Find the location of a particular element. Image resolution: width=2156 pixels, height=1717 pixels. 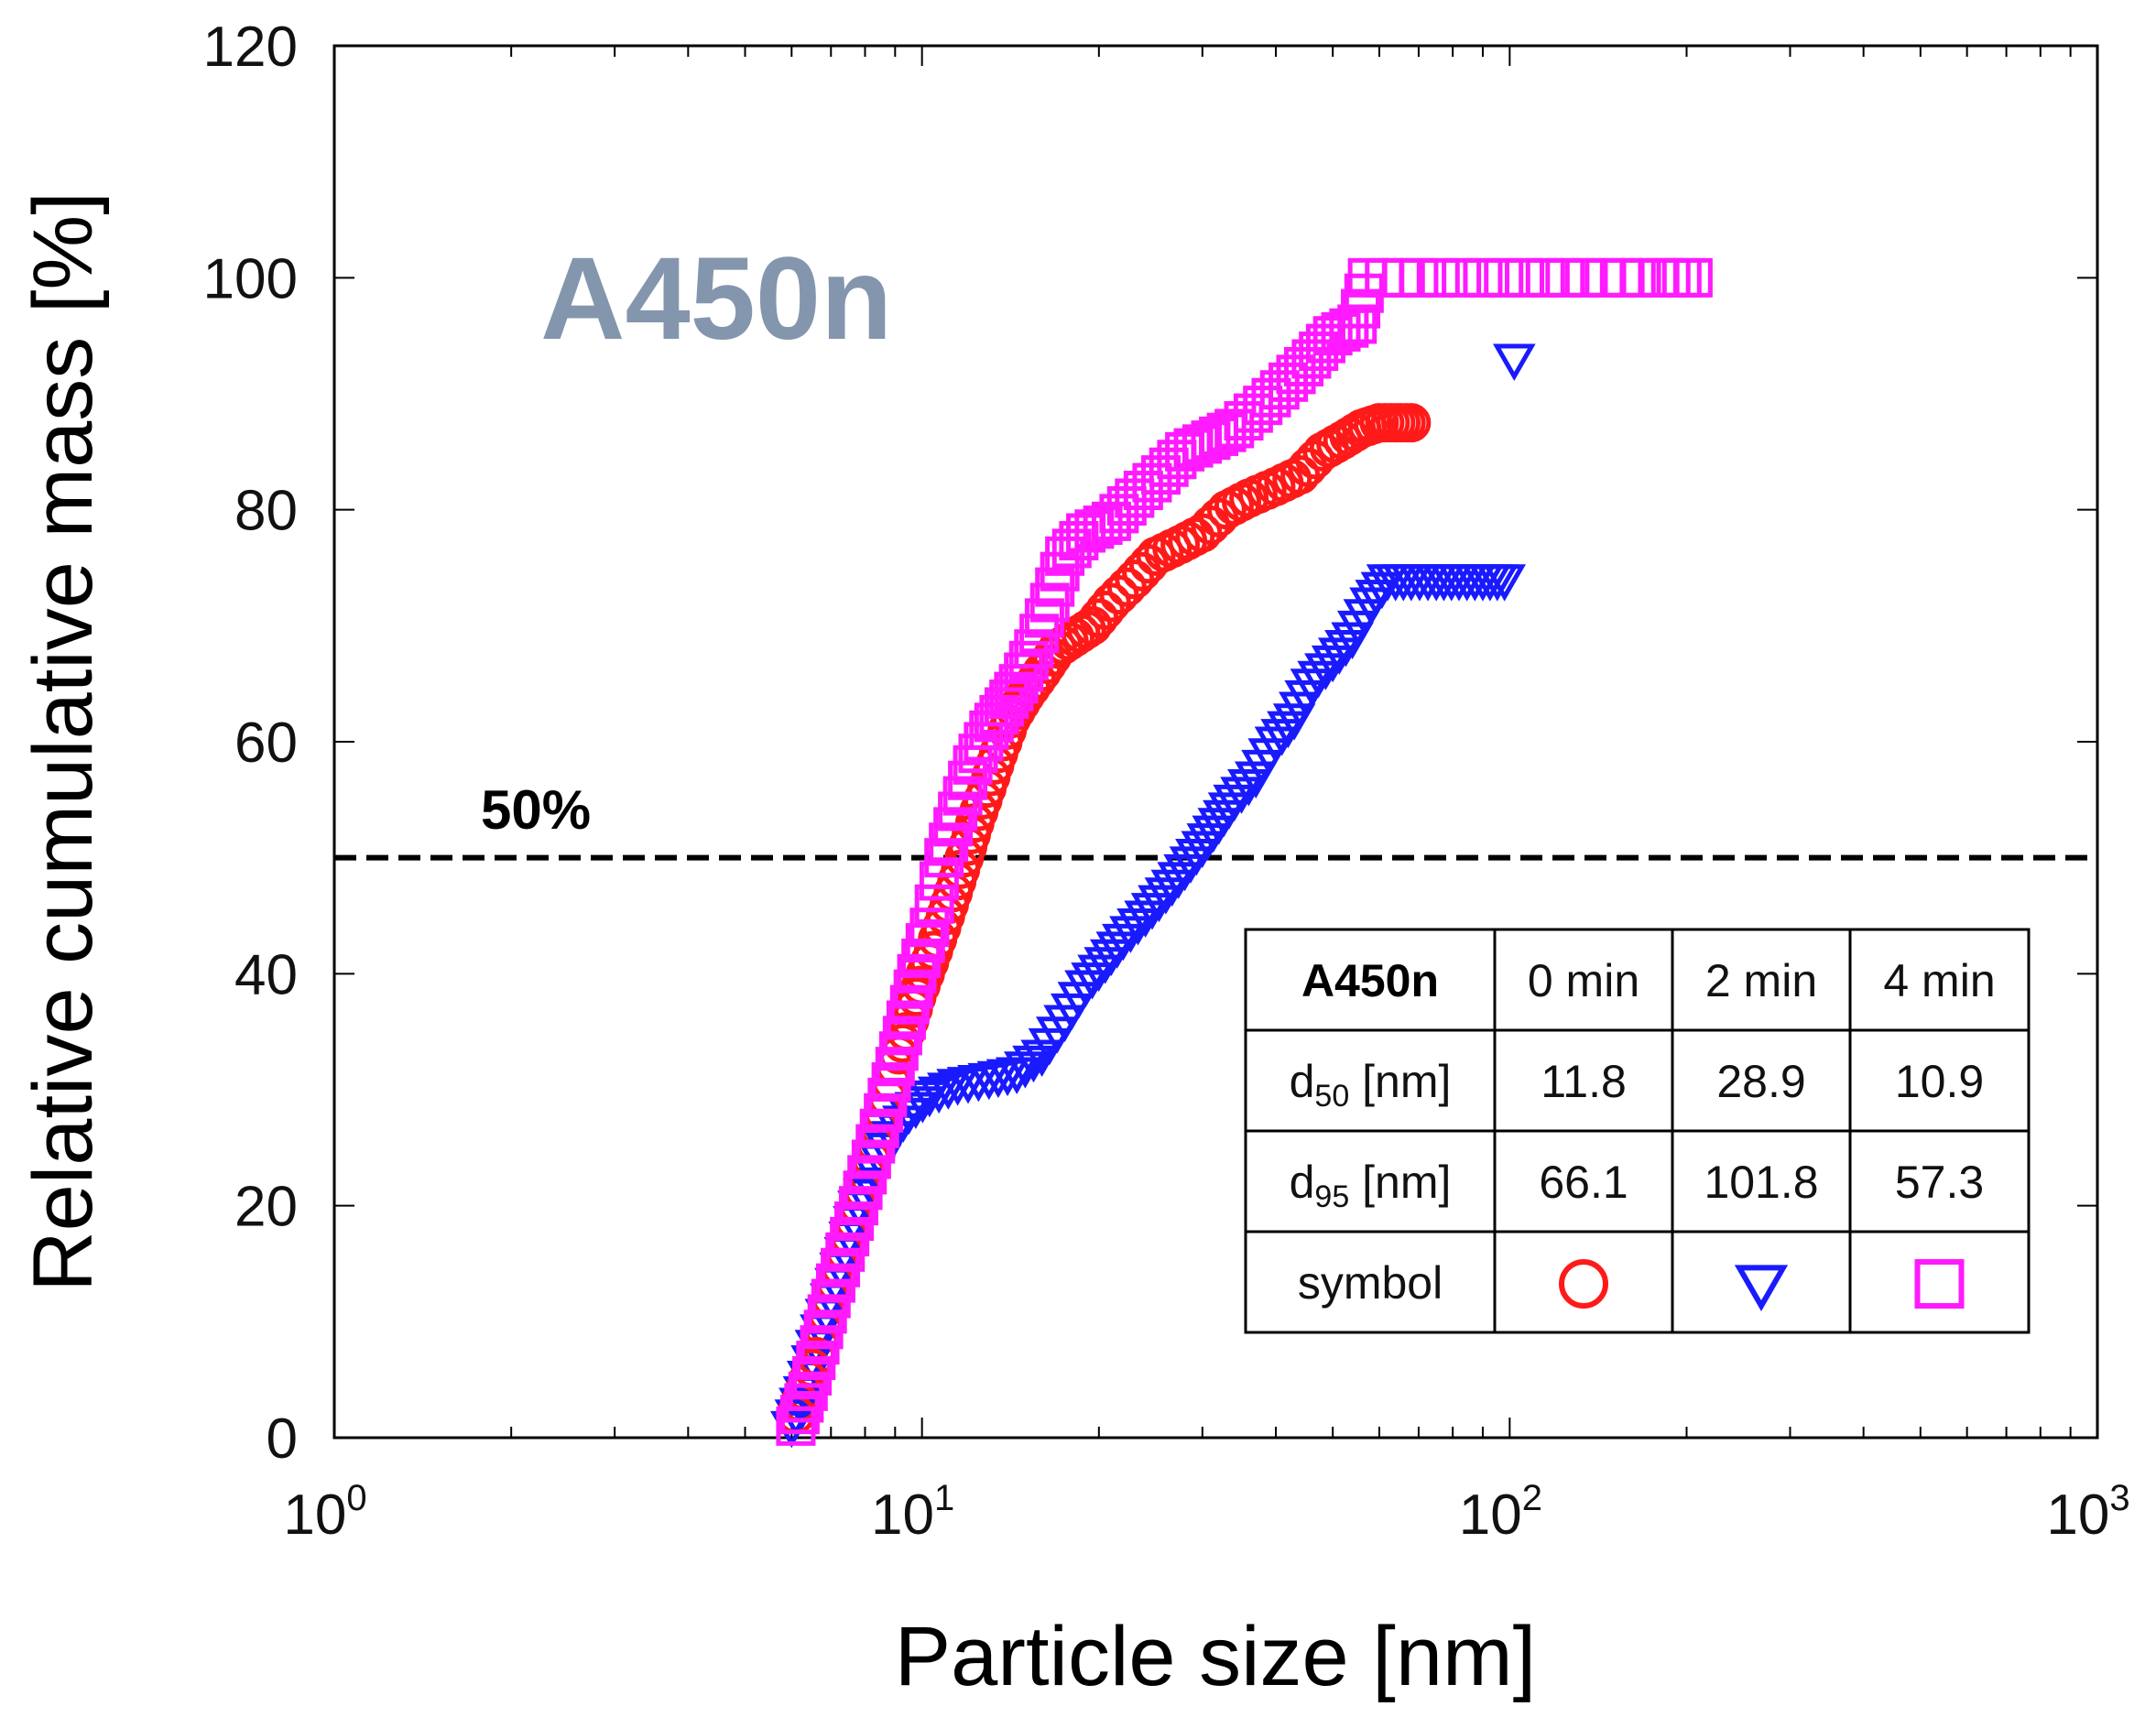

table-value-cell: 66.1 is located at coordinates (1583, 1182).